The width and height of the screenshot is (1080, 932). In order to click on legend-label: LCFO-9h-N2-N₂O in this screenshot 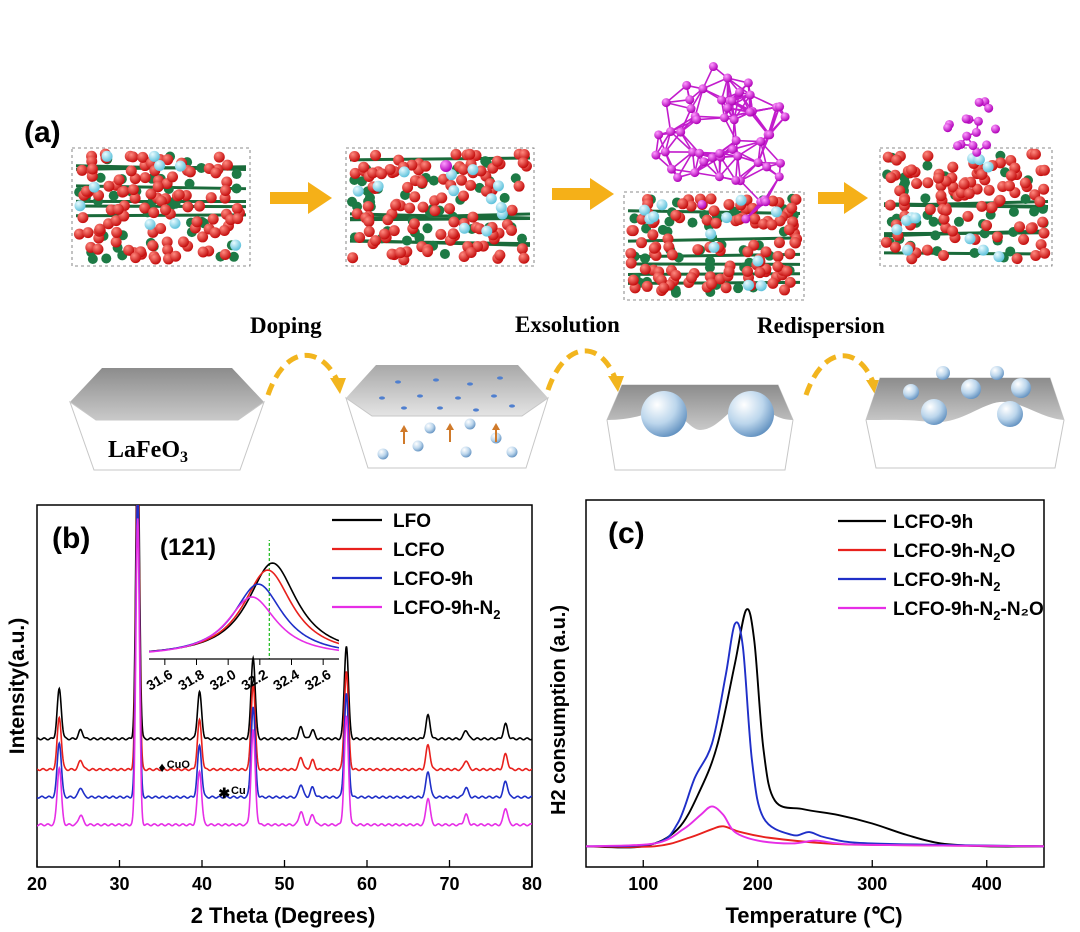, I will do `click(968, 611)`.